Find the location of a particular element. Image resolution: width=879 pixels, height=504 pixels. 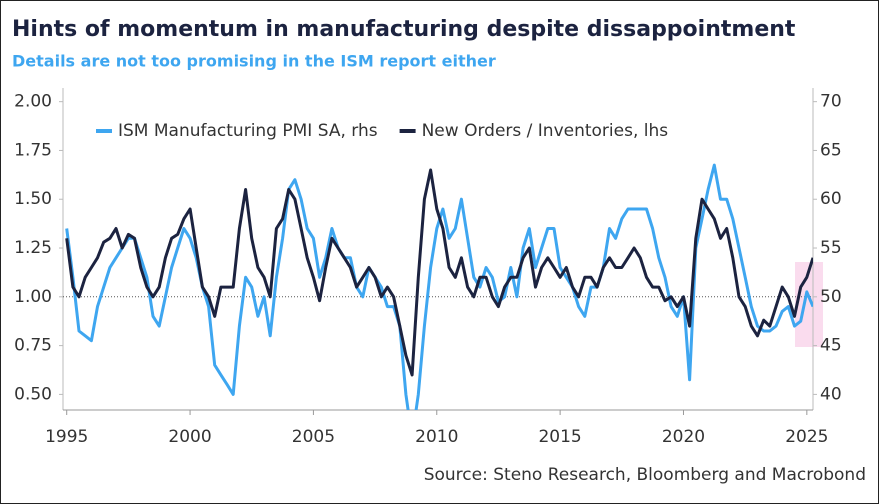

y2-tick-label: 50 is located at coordinates (831, 297).